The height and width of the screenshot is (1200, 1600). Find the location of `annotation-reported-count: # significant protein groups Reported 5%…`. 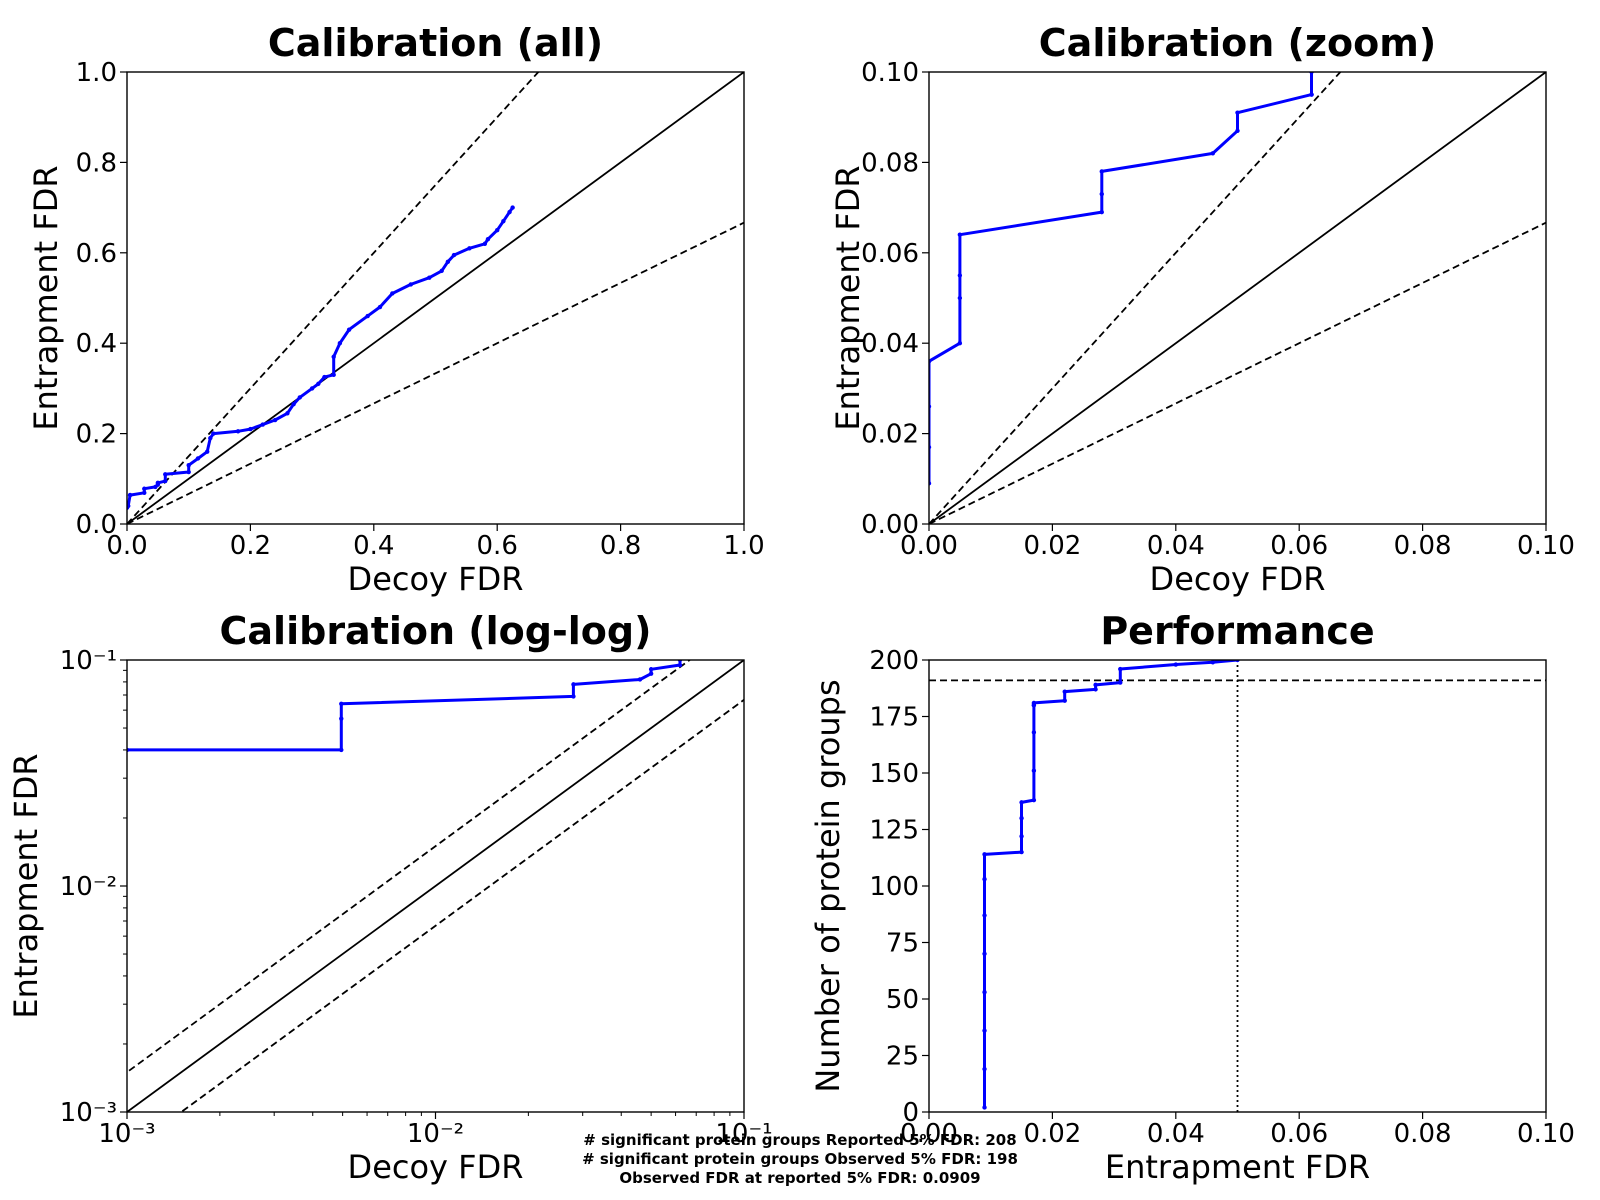

annotation-reported-count: # significant protein groups Reported 5%… is located at coordinates (800, 1140).